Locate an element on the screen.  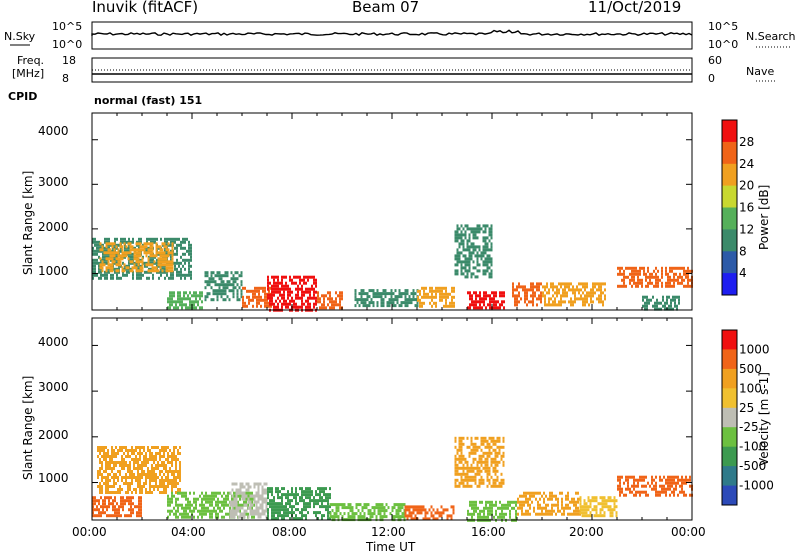
velocity-colorbar-frame is located at coordinates (729, 417).